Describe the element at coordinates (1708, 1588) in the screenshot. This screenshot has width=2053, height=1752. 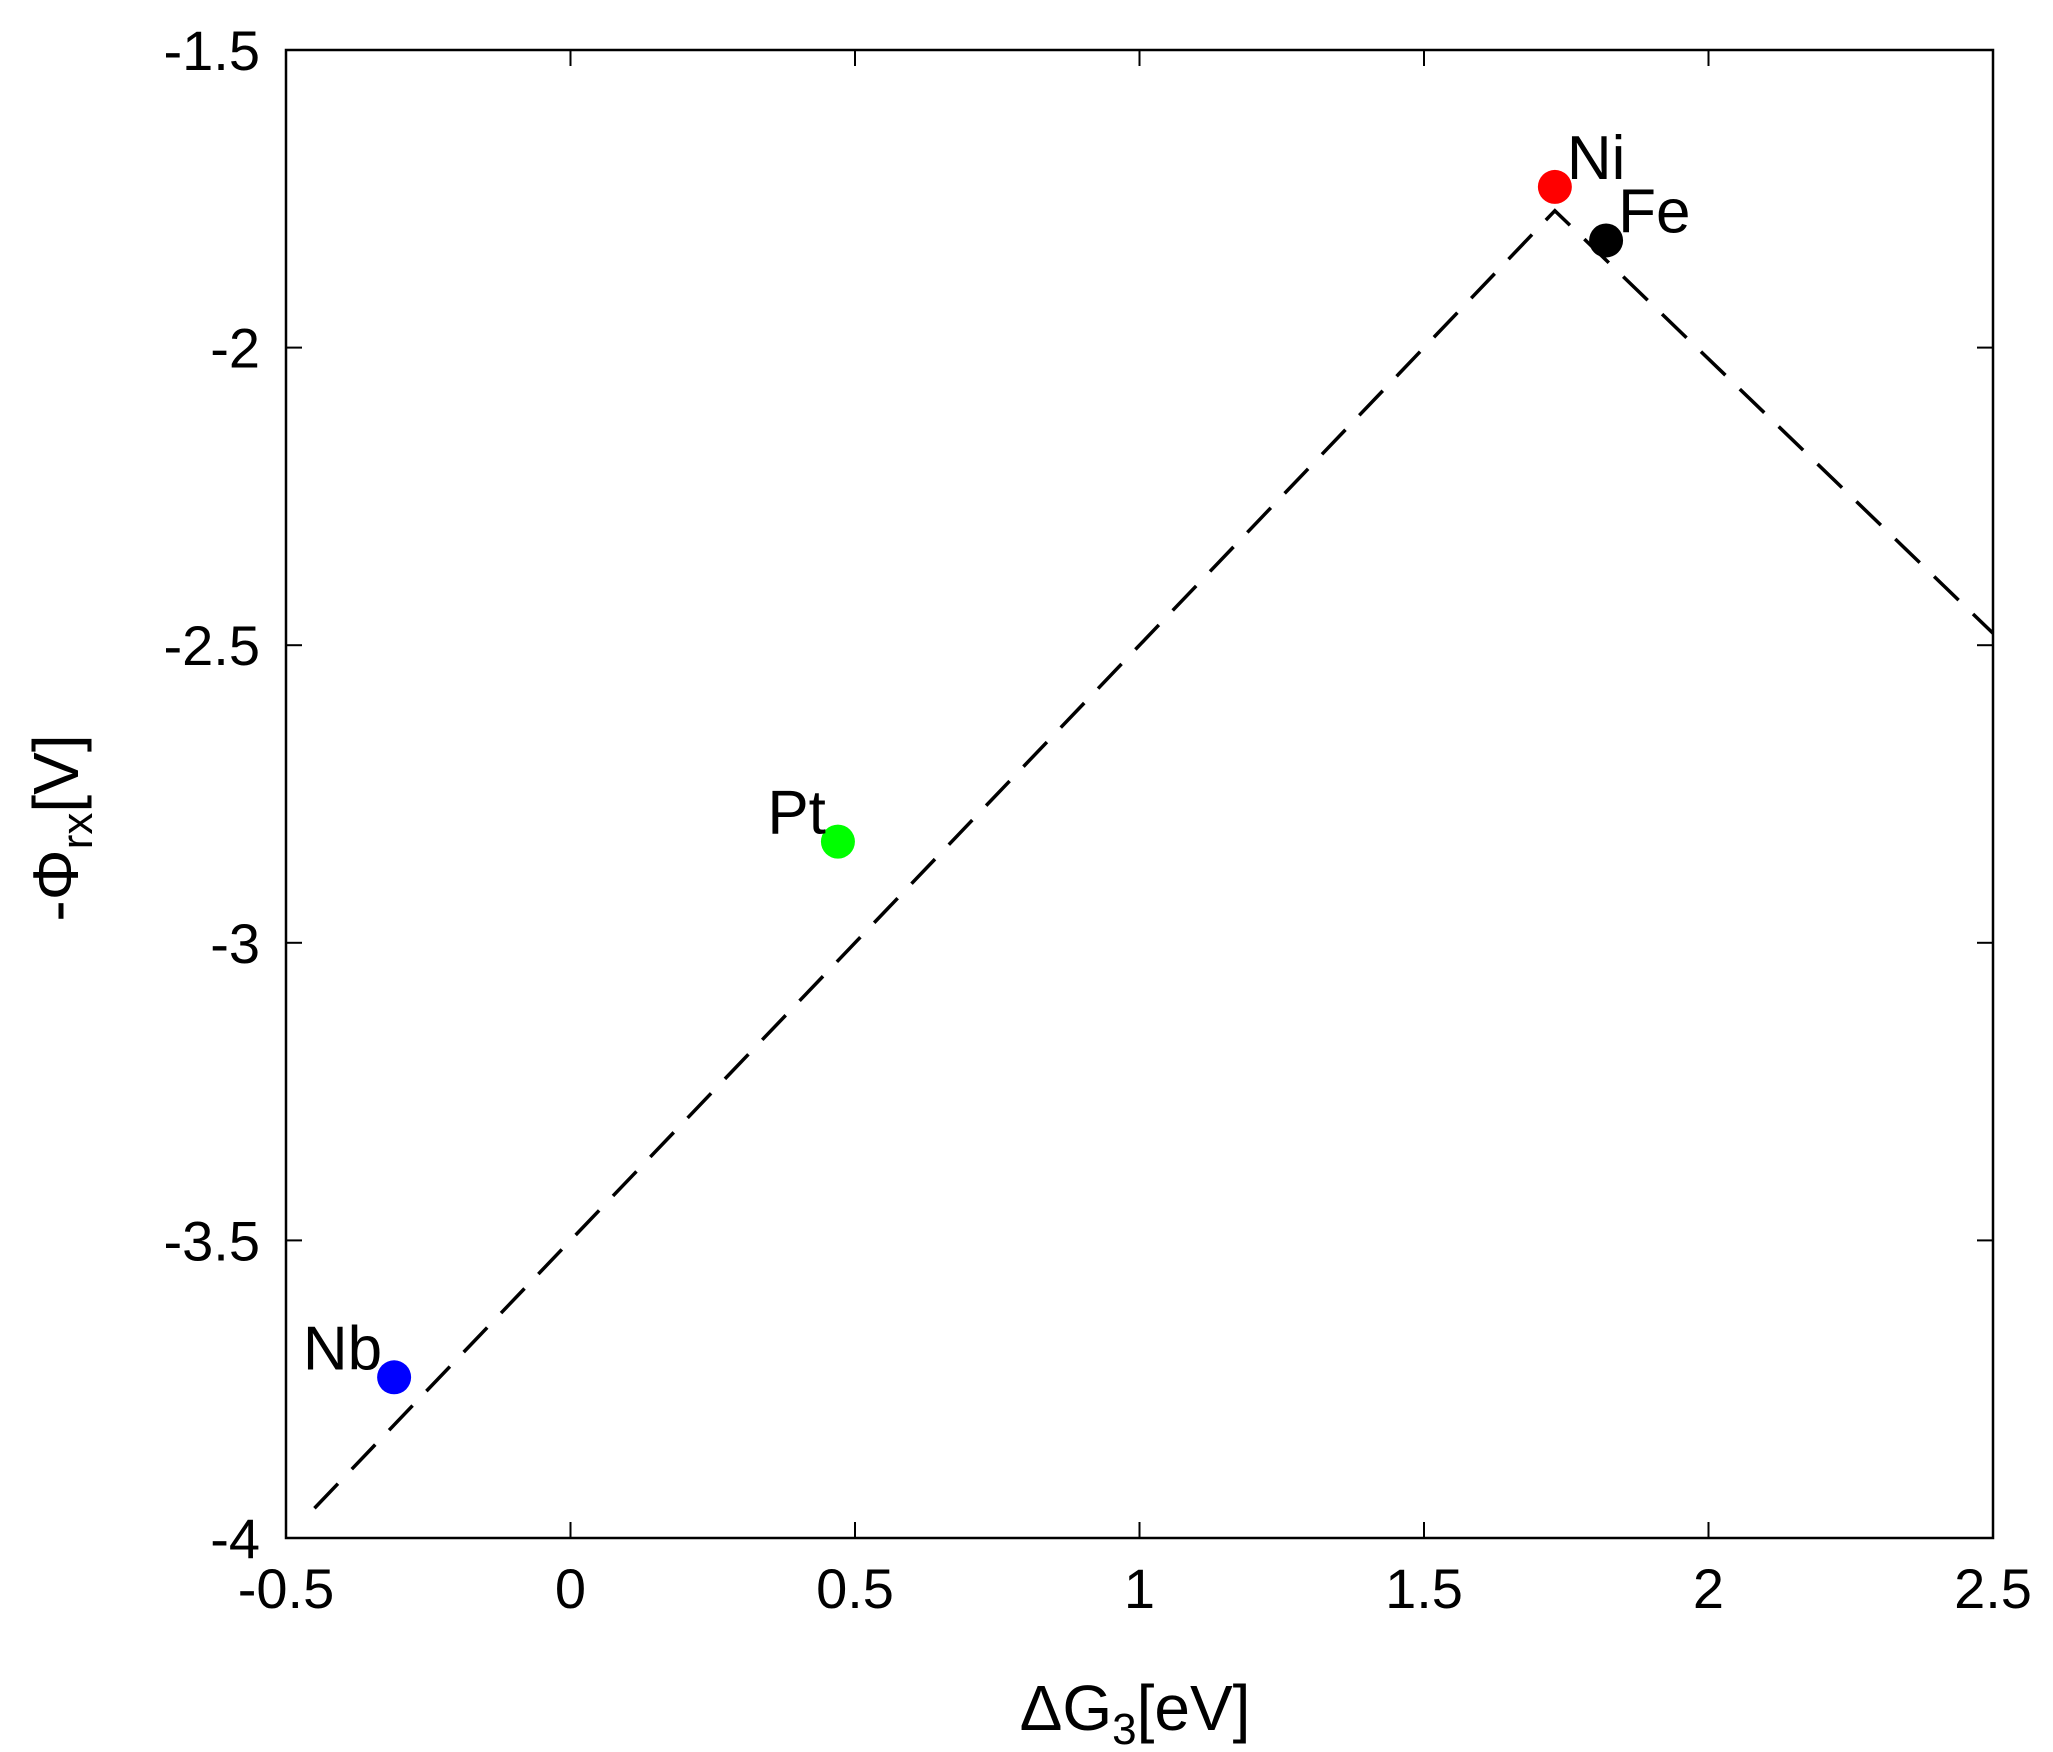
I see `x-tick-label: 2` at that location.